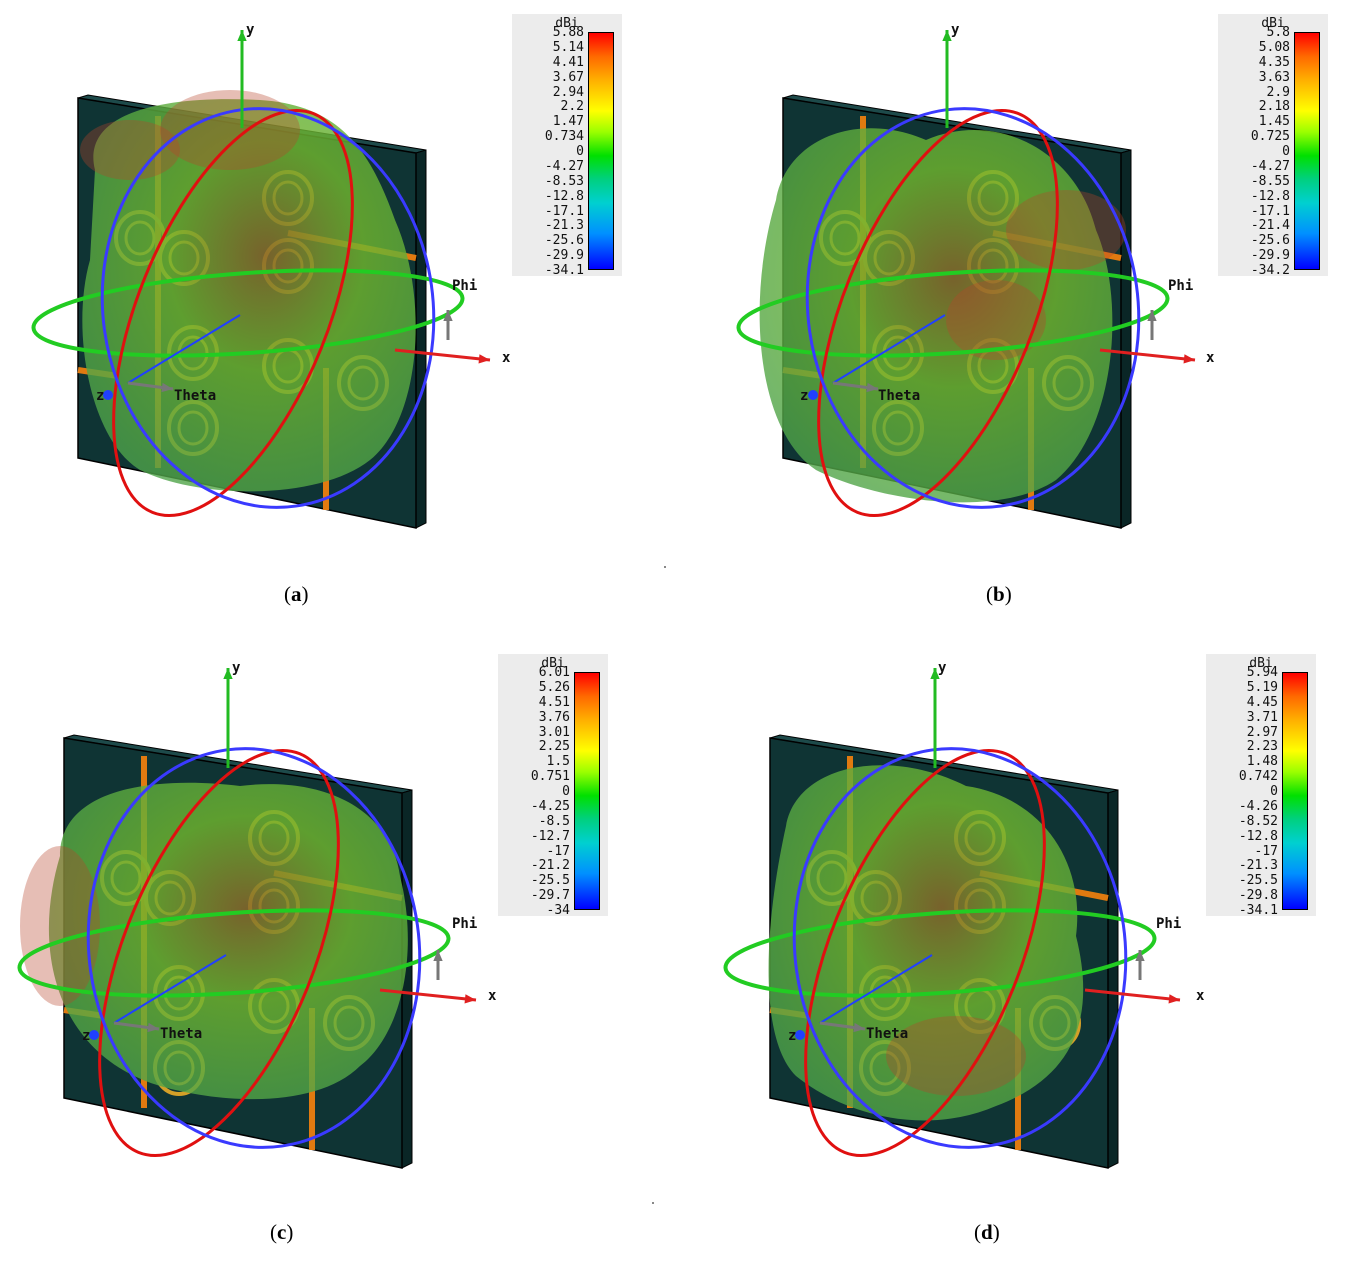  I want to click on radiation-pattern-3d-b: y x z Phi Theta, so click(975, 275).